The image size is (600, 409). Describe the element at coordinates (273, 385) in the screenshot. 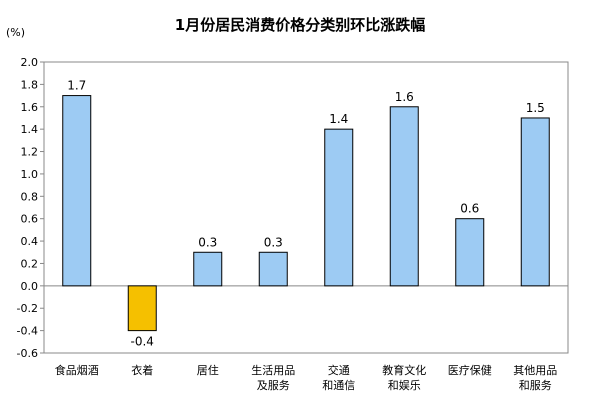

I see `x-category-label: 及服务` at that location.